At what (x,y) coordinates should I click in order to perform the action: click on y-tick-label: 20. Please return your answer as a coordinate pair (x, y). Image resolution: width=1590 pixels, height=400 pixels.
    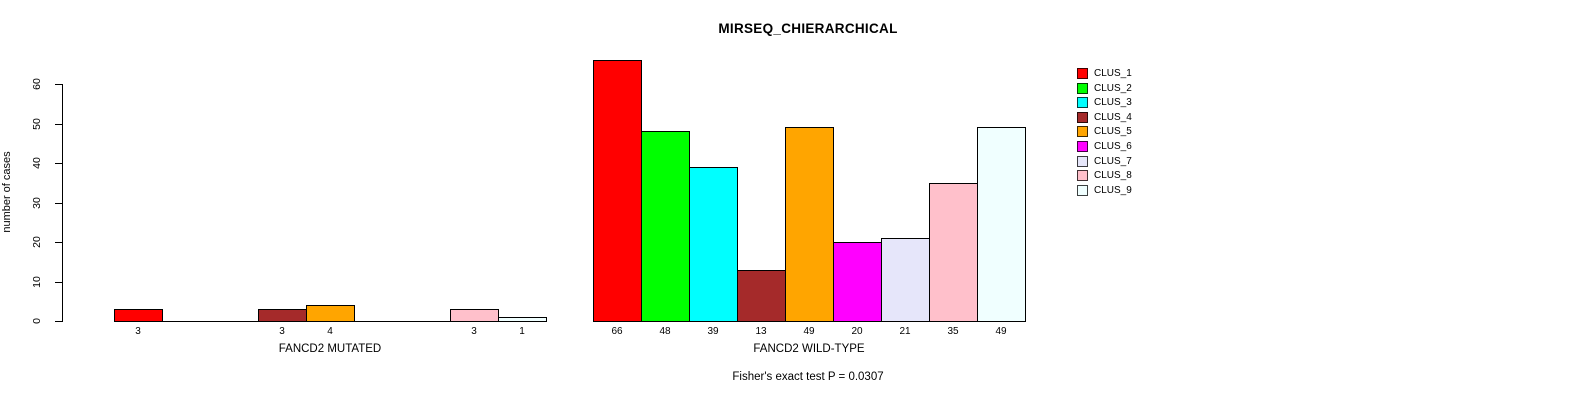
    Looking at the image, I should click on (37, 242).